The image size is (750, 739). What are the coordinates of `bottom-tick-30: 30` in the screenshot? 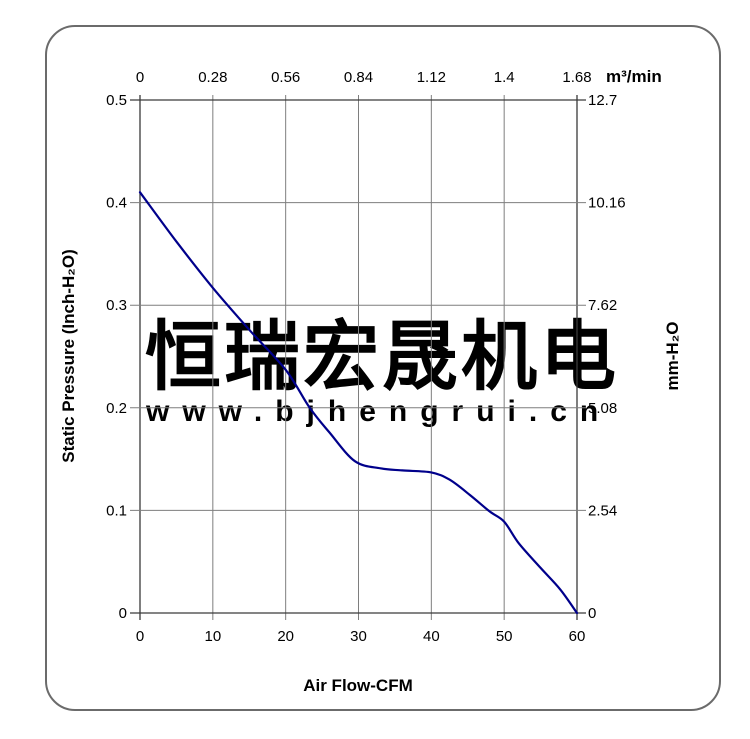 It's located at (358, 636).